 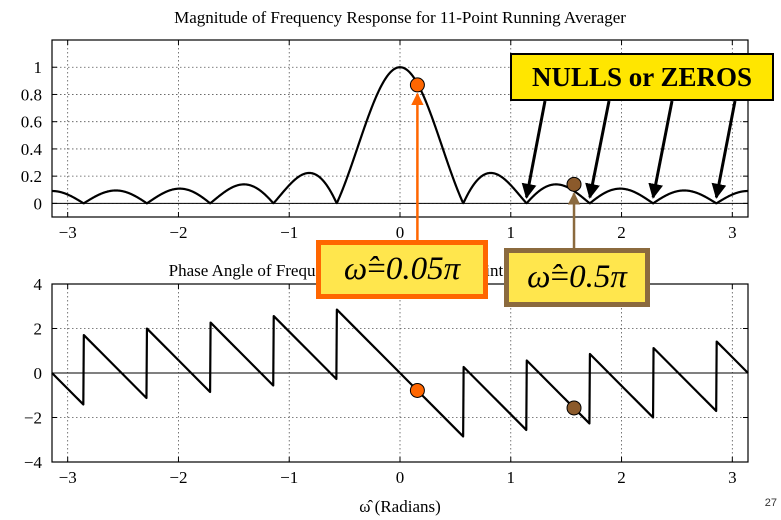 What do you see at coordinates (539, 277) in the screenshot?
I see `omega-b-symbol: ω̂` at bounding box center [539, 277].